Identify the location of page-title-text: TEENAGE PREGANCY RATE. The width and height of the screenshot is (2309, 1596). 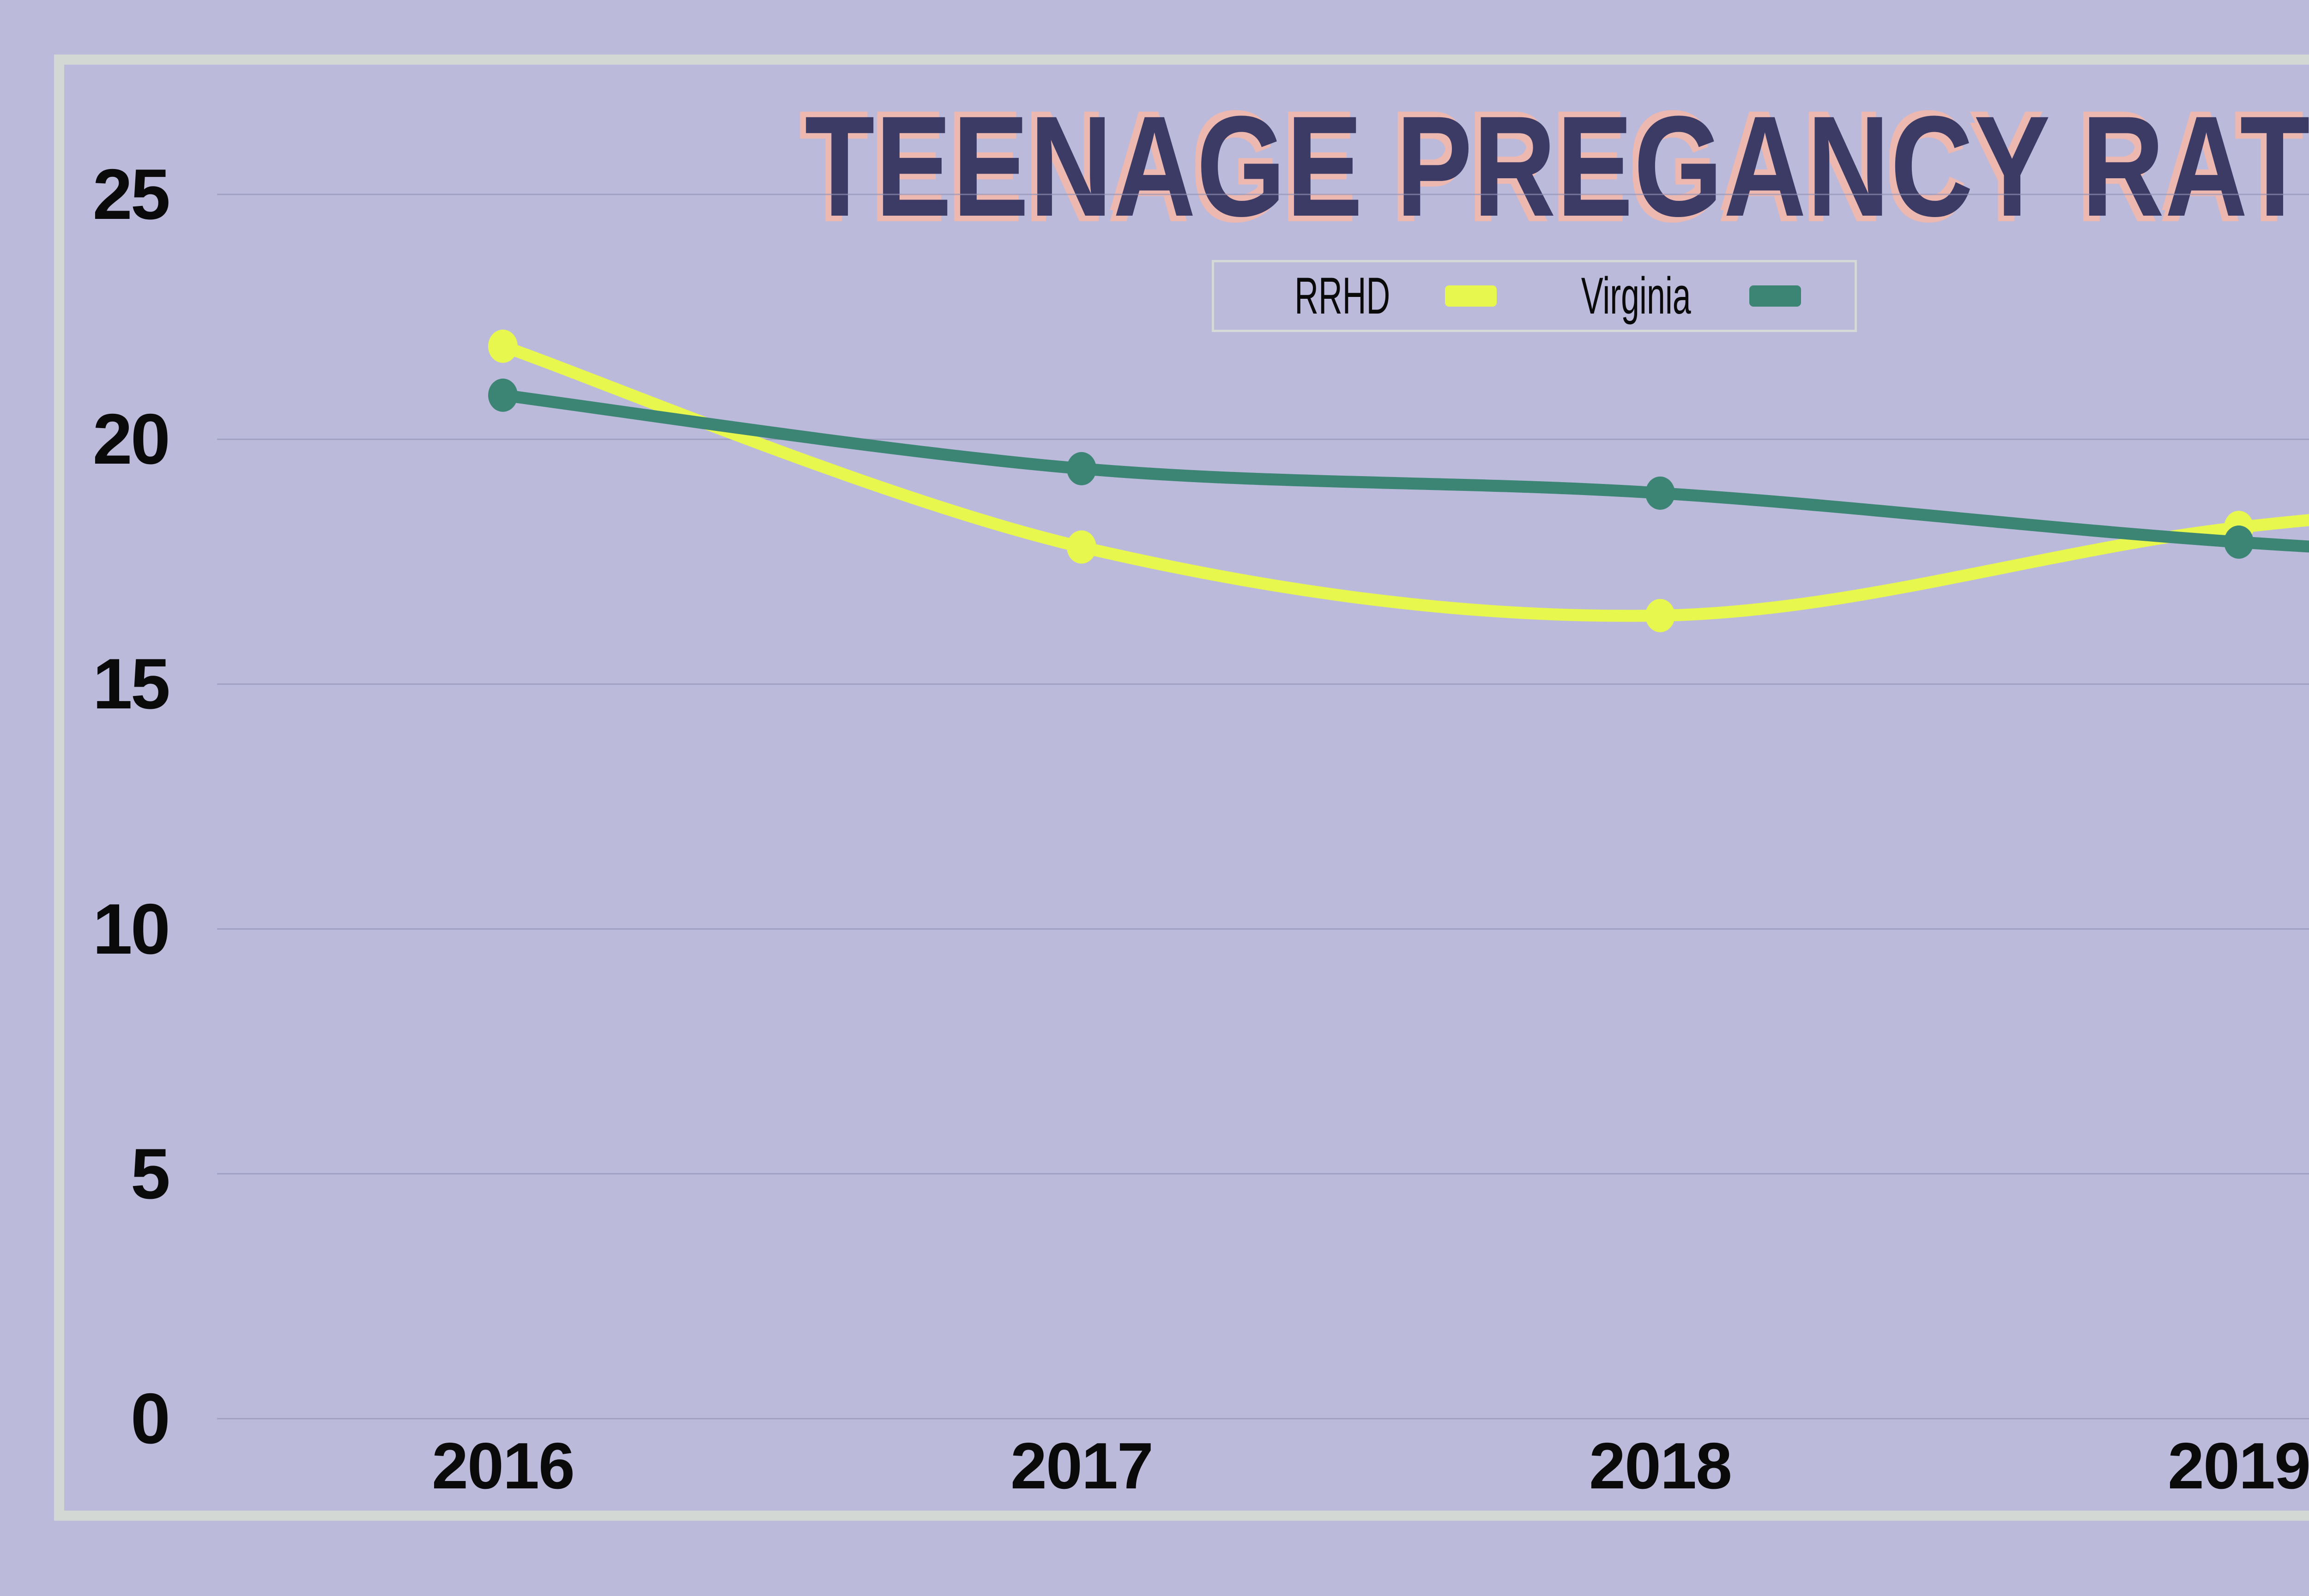
(1557, 166).